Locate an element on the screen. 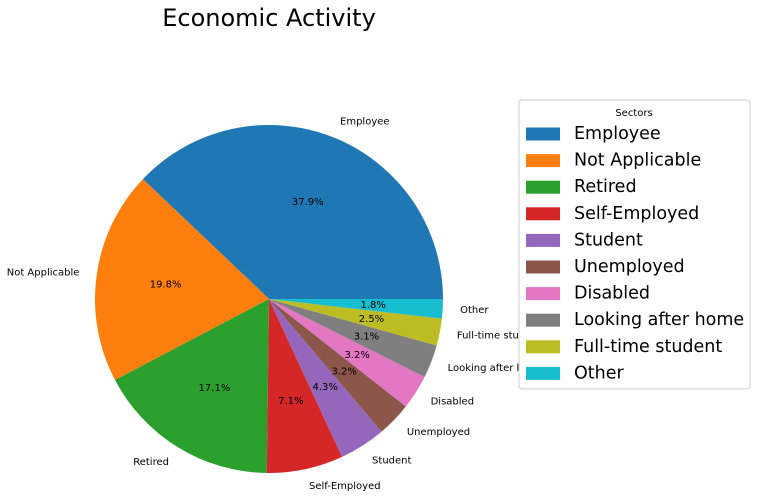  slice-retired is located at coordinates (191, 386).